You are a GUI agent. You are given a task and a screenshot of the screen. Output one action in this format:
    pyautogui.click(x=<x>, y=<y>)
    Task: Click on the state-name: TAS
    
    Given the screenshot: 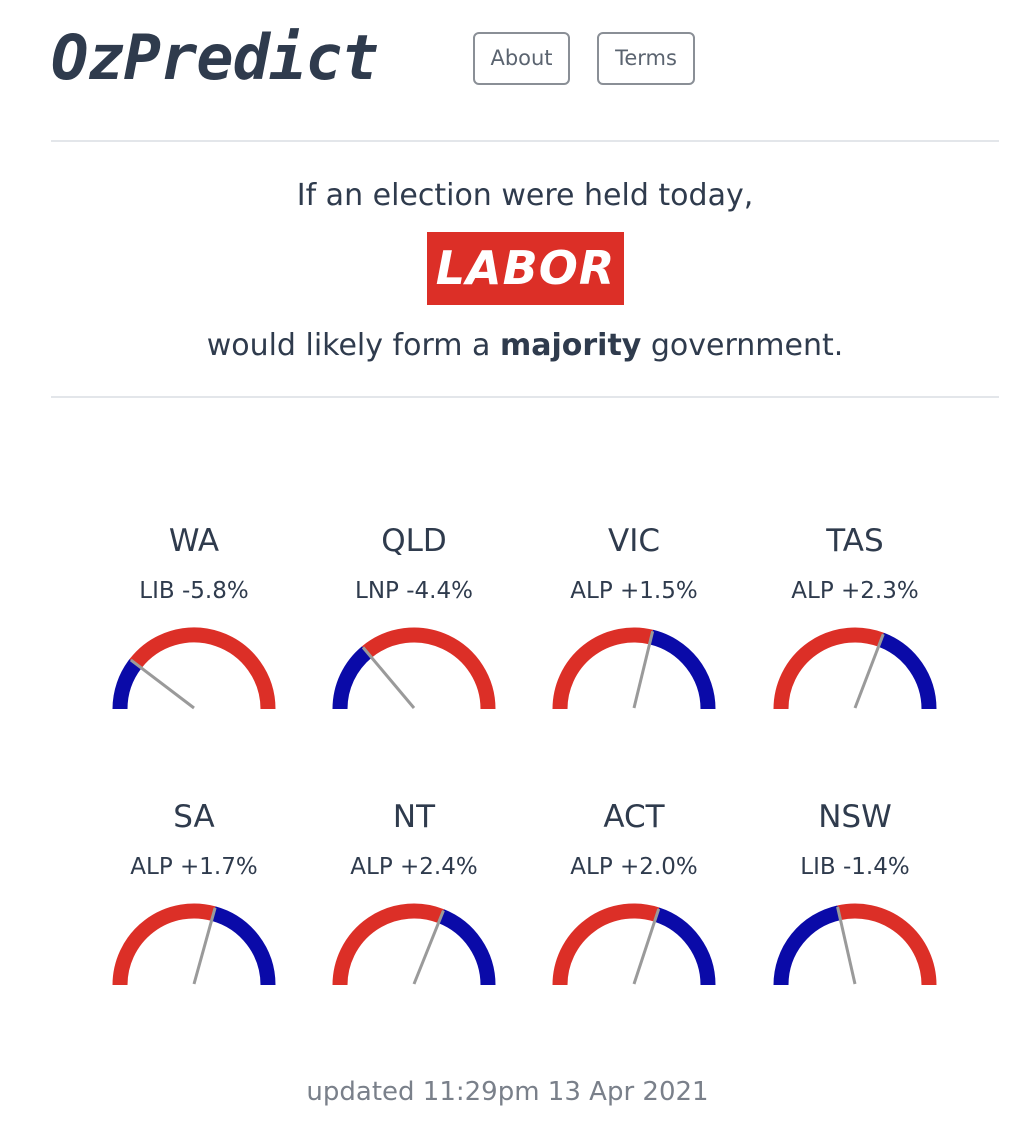 What is the action you would take?
    pyautogui.click(x=855, y=541)
    